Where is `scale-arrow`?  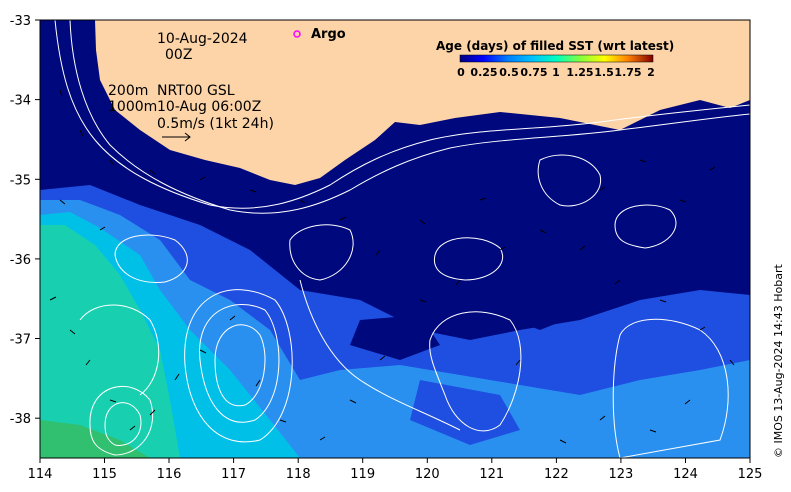
scale-arrow is located at coordinates (176, 137).